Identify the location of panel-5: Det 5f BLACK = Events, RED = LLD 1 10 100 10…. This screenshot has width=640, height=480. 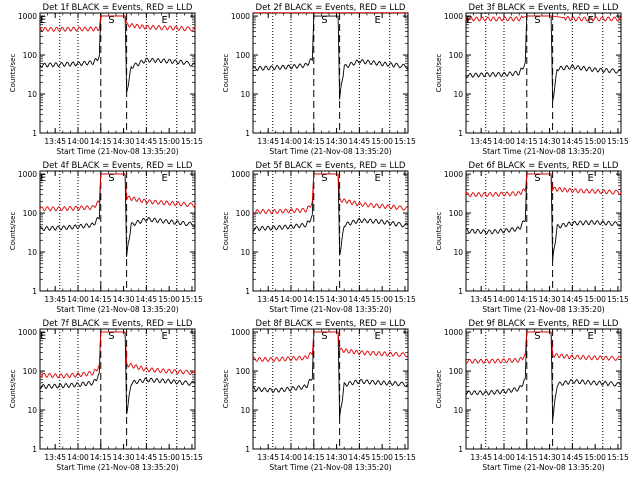
(319, 237).